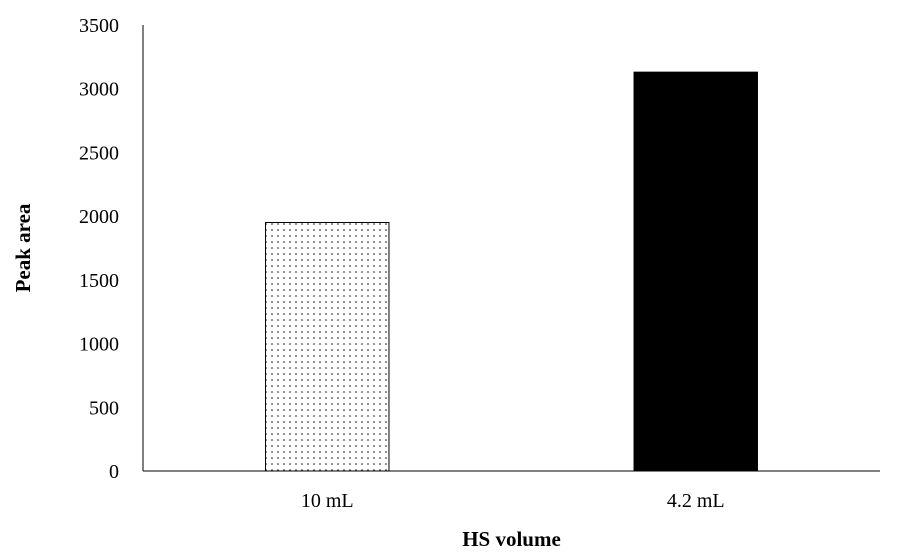 The height and width of the screenshot is (555, 908). Describe the element at coordinates (327, 347) in the screenshot. I see `bar-10ml` at that location.